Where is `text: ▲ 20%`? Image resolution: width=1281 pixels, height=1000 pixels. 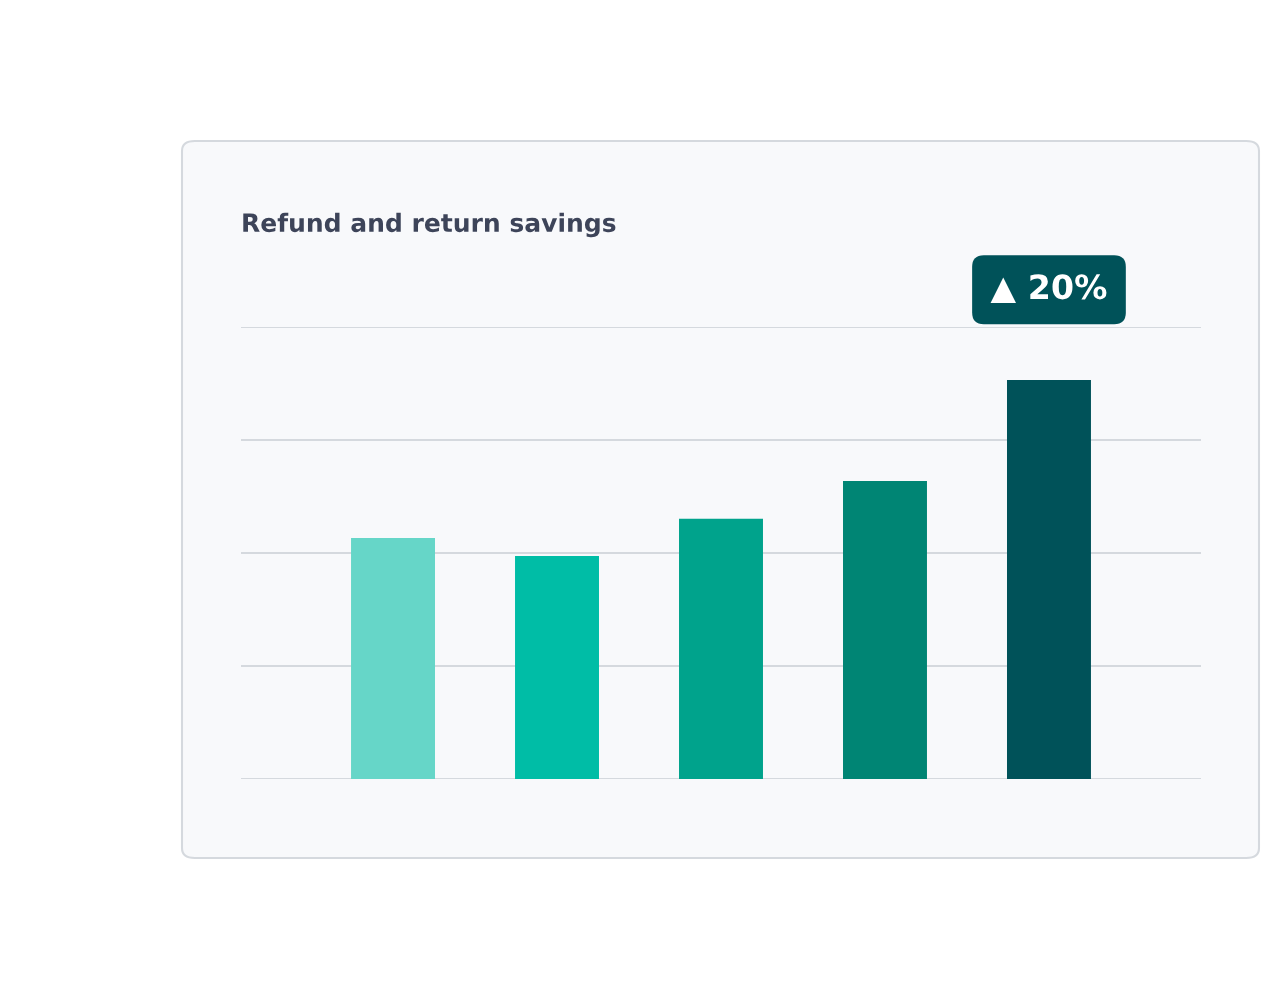 text: ▲ 20% is located at coordinates (1048, 289).